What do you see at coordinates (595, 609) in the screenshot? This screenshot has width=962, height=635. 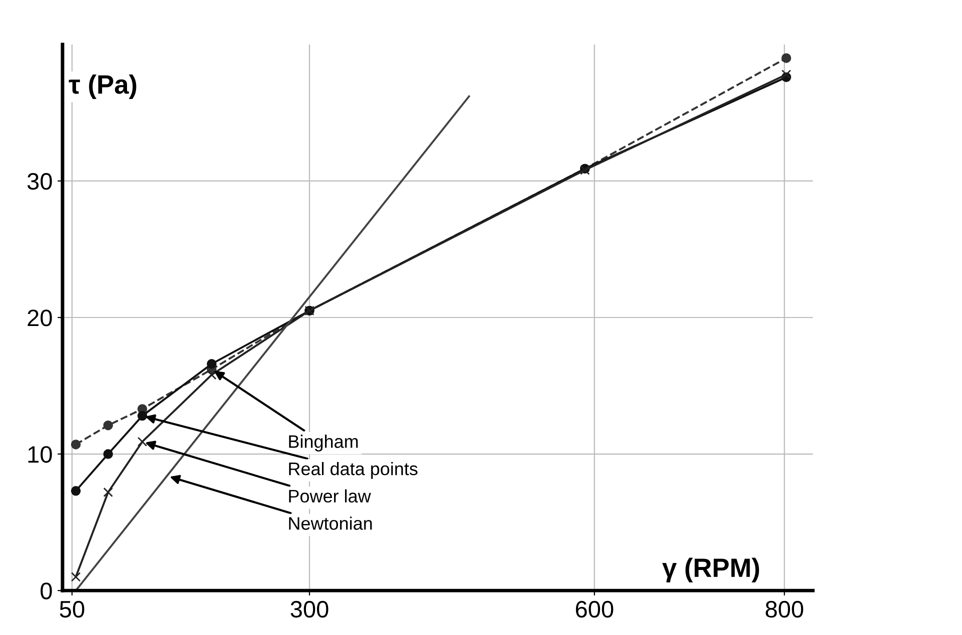 I see `x-tick-label: 600` at bounding box center [595, 609].